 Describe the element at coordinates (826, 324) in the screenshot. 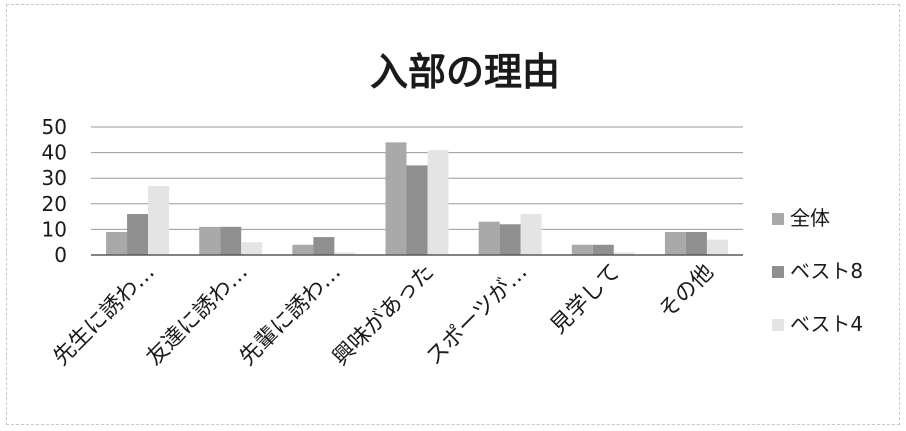

I see `legend-label: ベスト4` at that location.